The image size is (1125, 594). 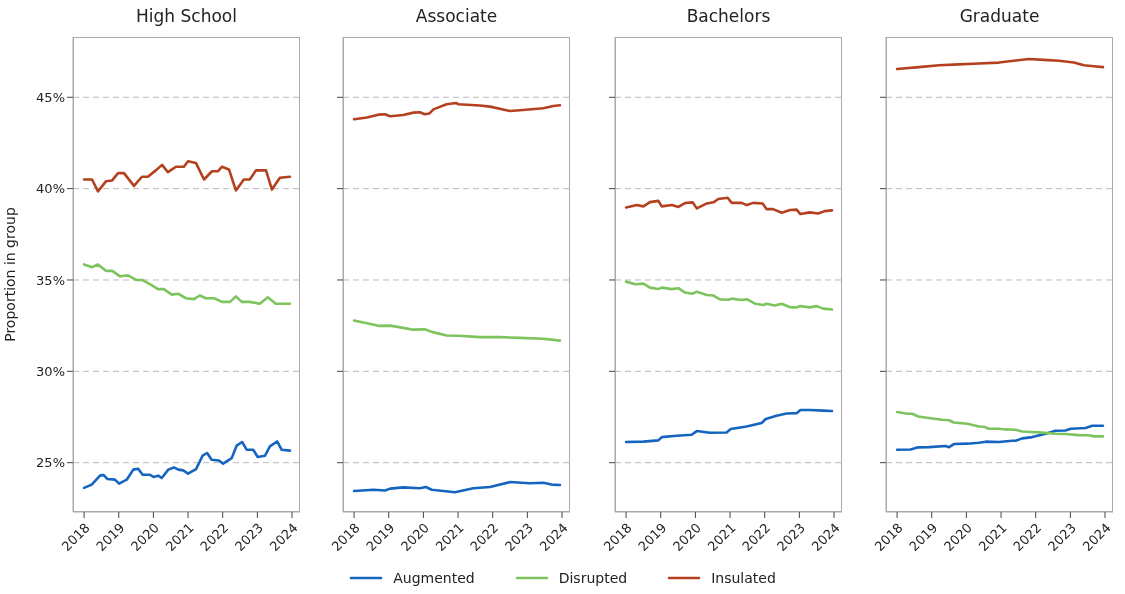 What do you see at coordinates (999, 16) in the screenshot?
I see `chart-title: Graduate` at bounding box center [999, 16].